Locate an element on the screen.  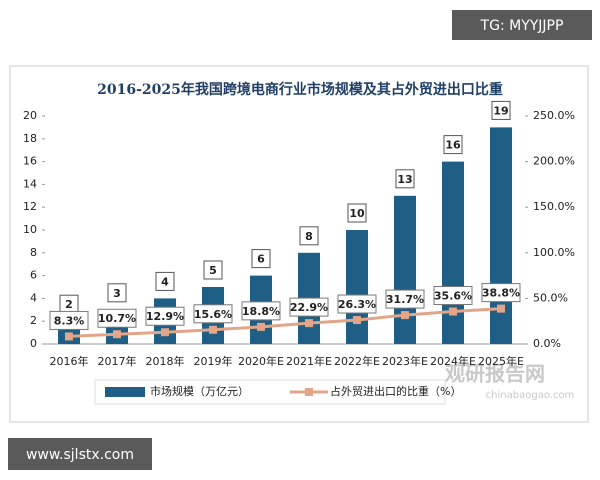
line-label: 18.8% is located at coordinates (261, 311).